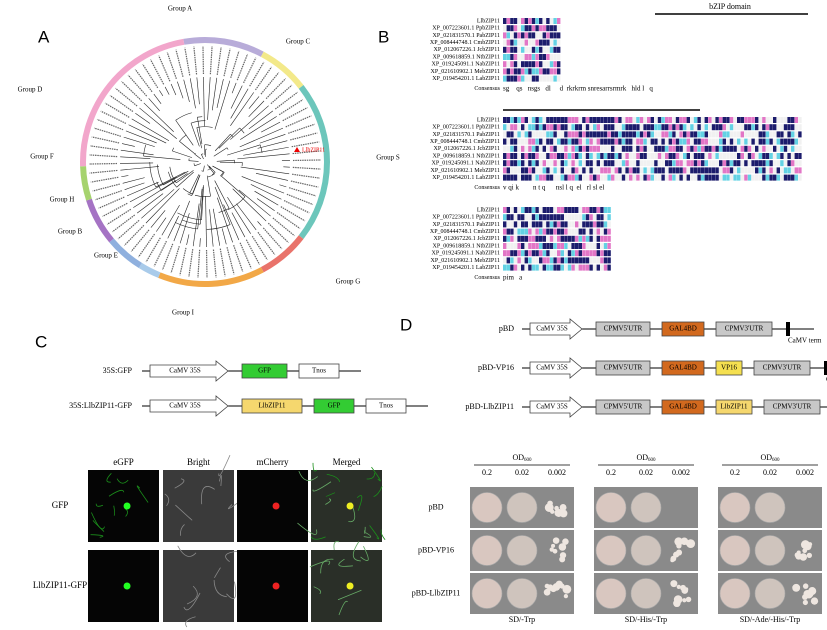  Describe the element at coordinates (496, 367) in the screenshot. I see `construct-name: pBD-VP16` at that location.